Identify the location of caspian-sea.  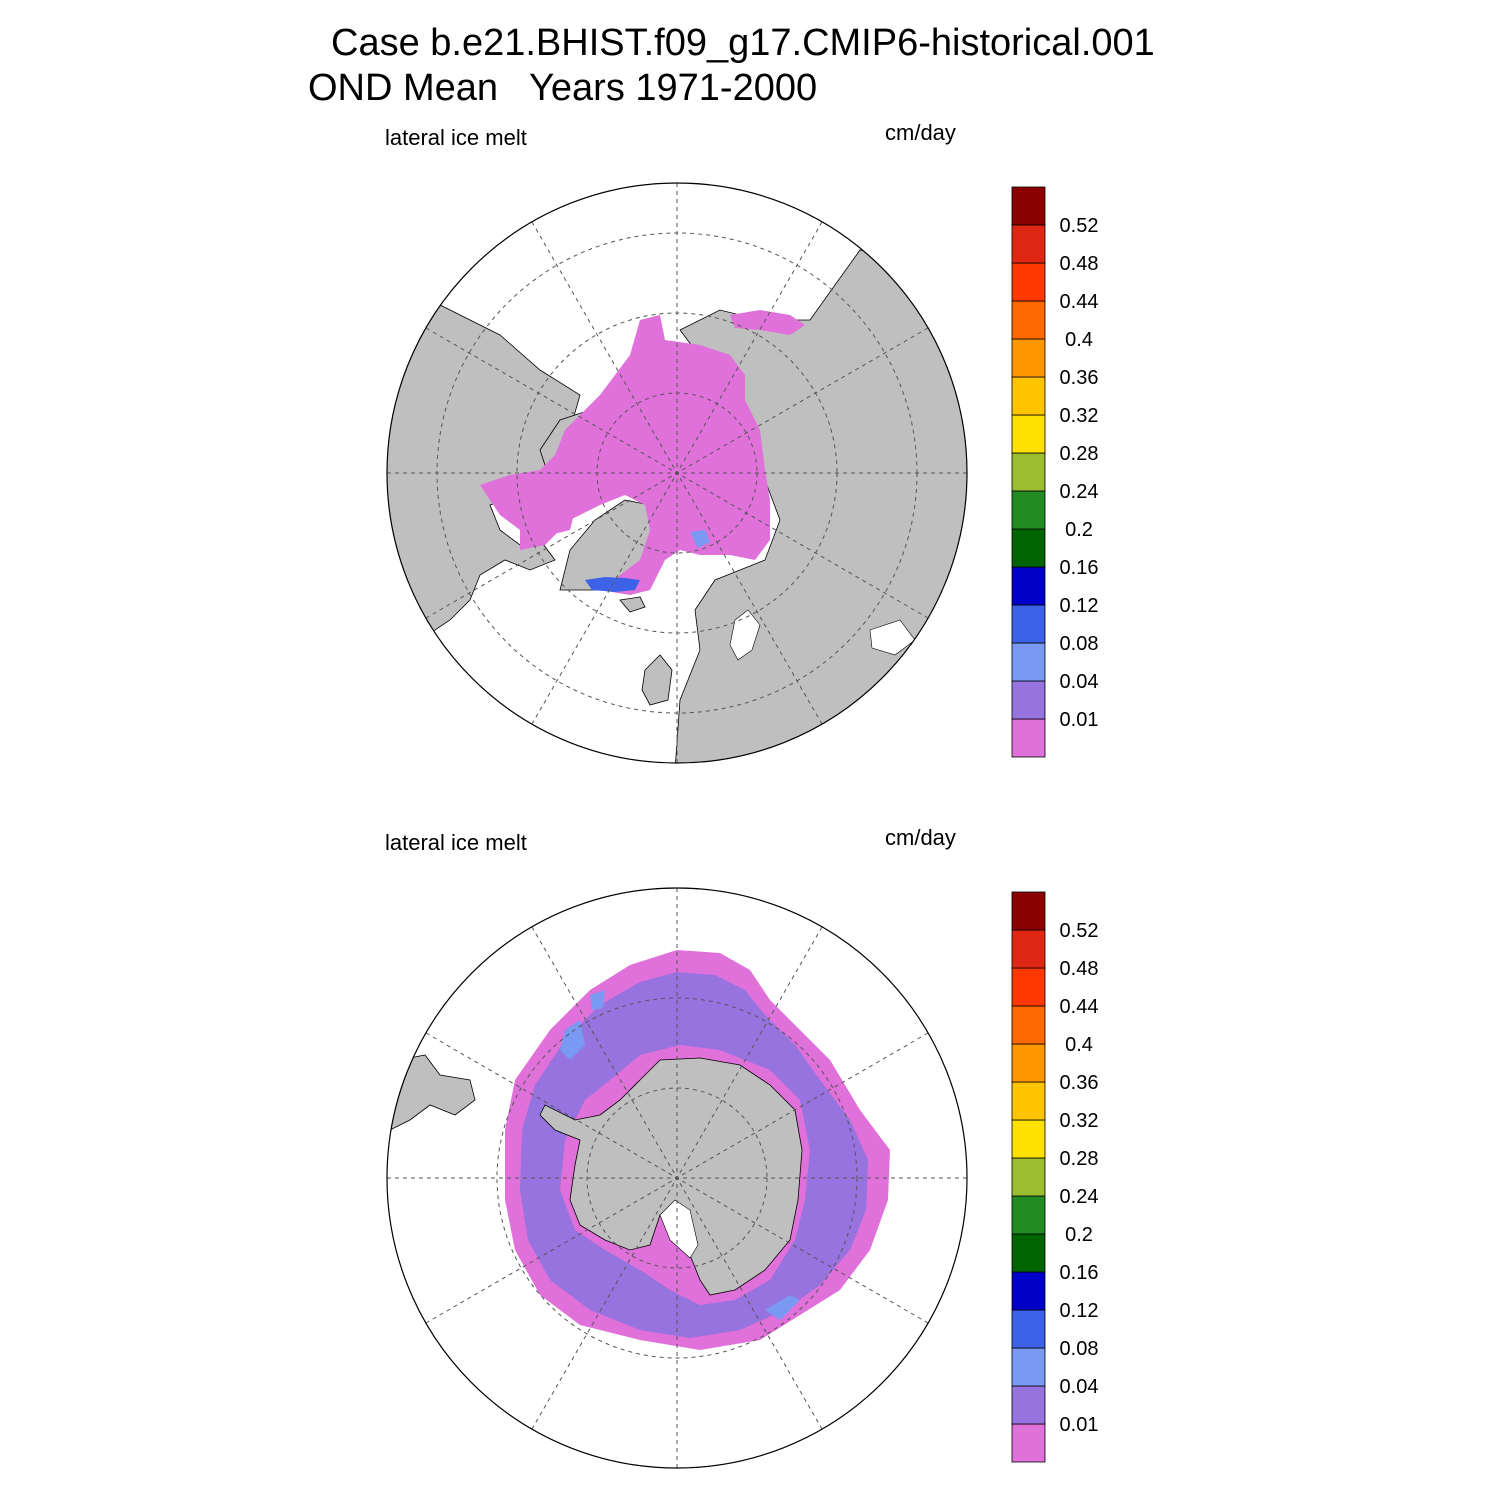
(892, 637).